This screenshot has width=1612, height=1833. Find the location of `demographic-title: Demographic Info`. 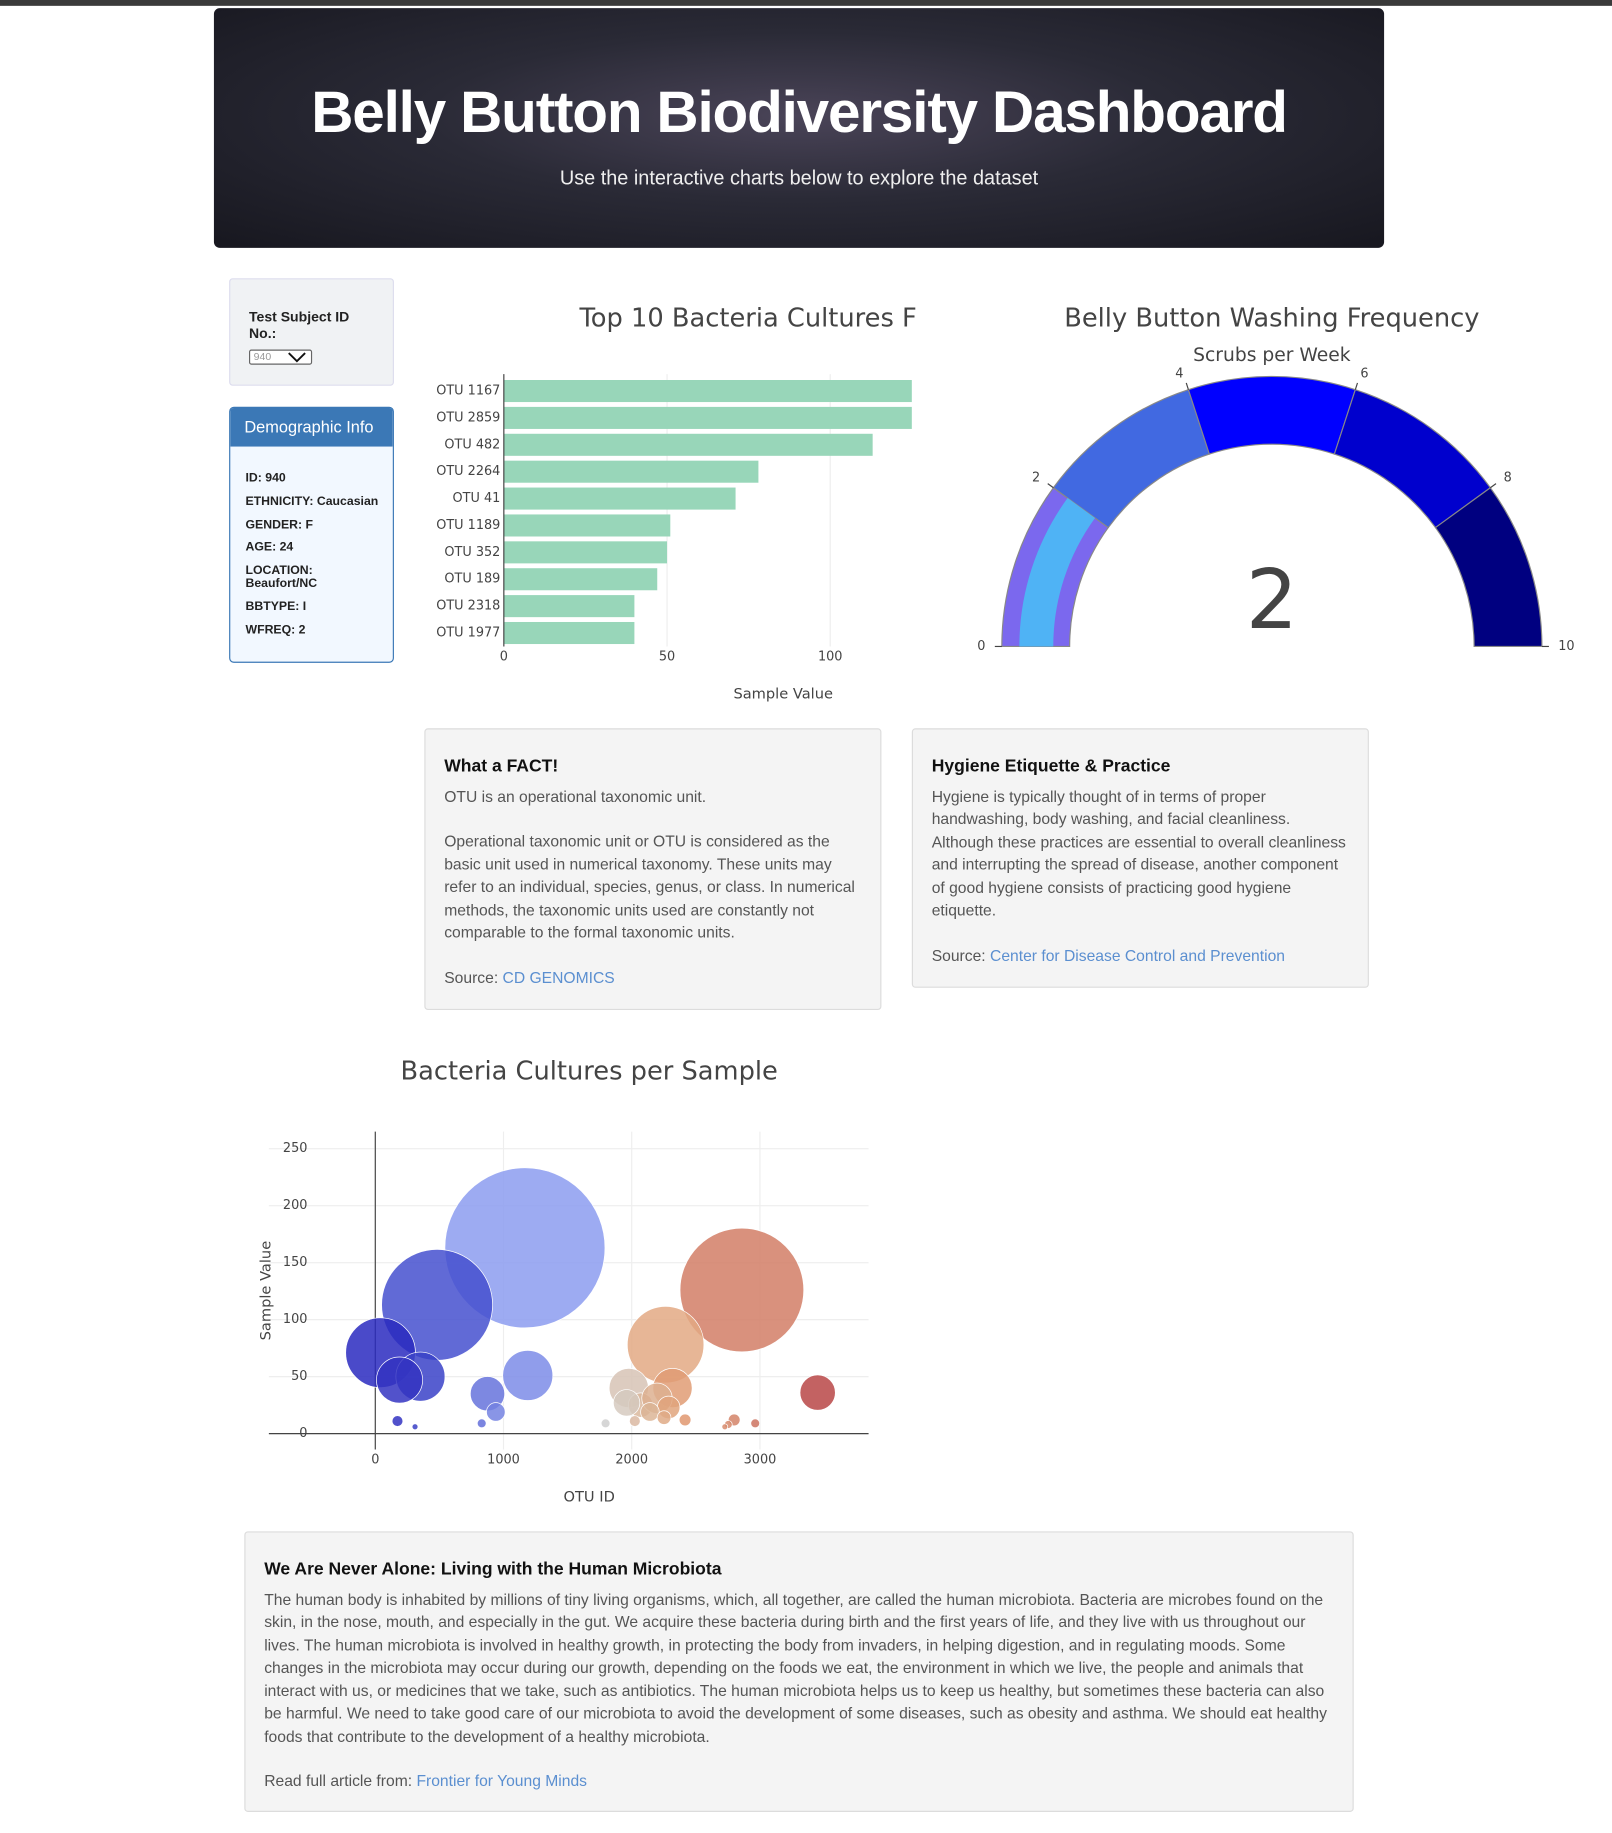

demographic-title: Demographic Info is located at coordinates (311, 427).